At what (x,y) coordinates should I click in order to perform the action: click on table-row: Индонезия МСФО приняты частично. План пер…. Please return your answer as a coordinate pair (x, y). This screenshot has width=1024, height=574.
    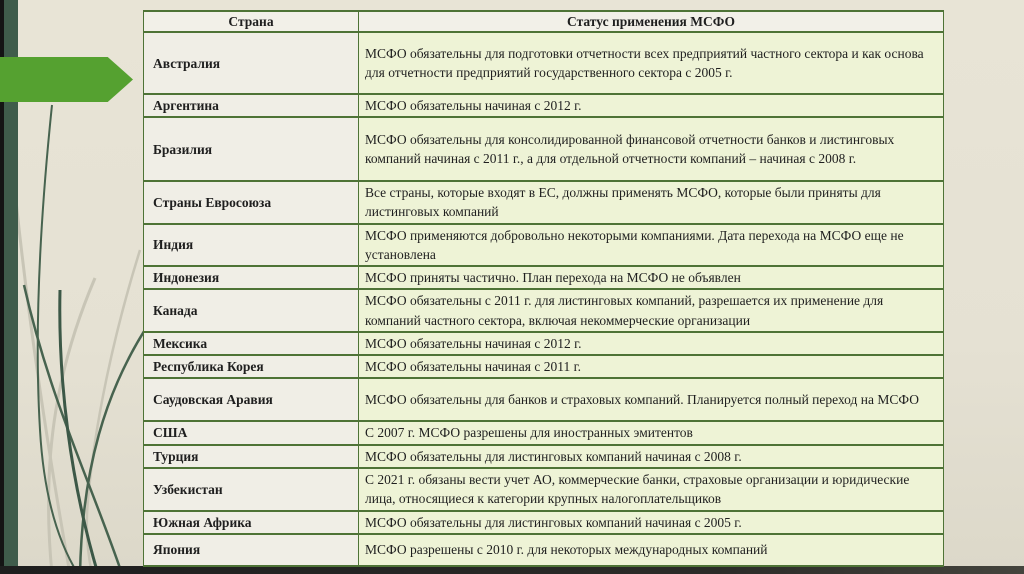
    Looking at the image, I should click on (543, 277).